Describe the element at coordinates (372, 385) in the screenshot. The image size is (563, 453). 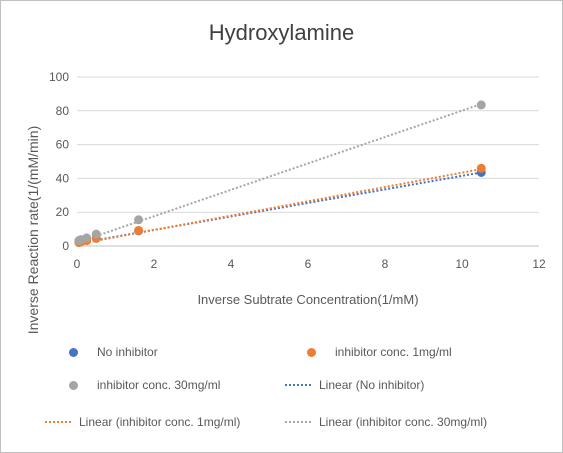
I see `legend-label: Linear (No inhibitor)` at that location.